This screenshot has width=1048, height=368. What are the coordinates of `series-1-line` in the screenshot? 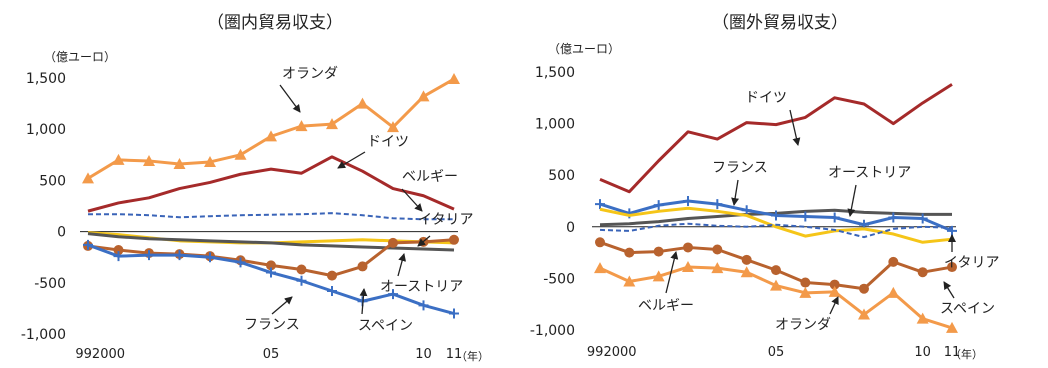 It's located at (271, 184).